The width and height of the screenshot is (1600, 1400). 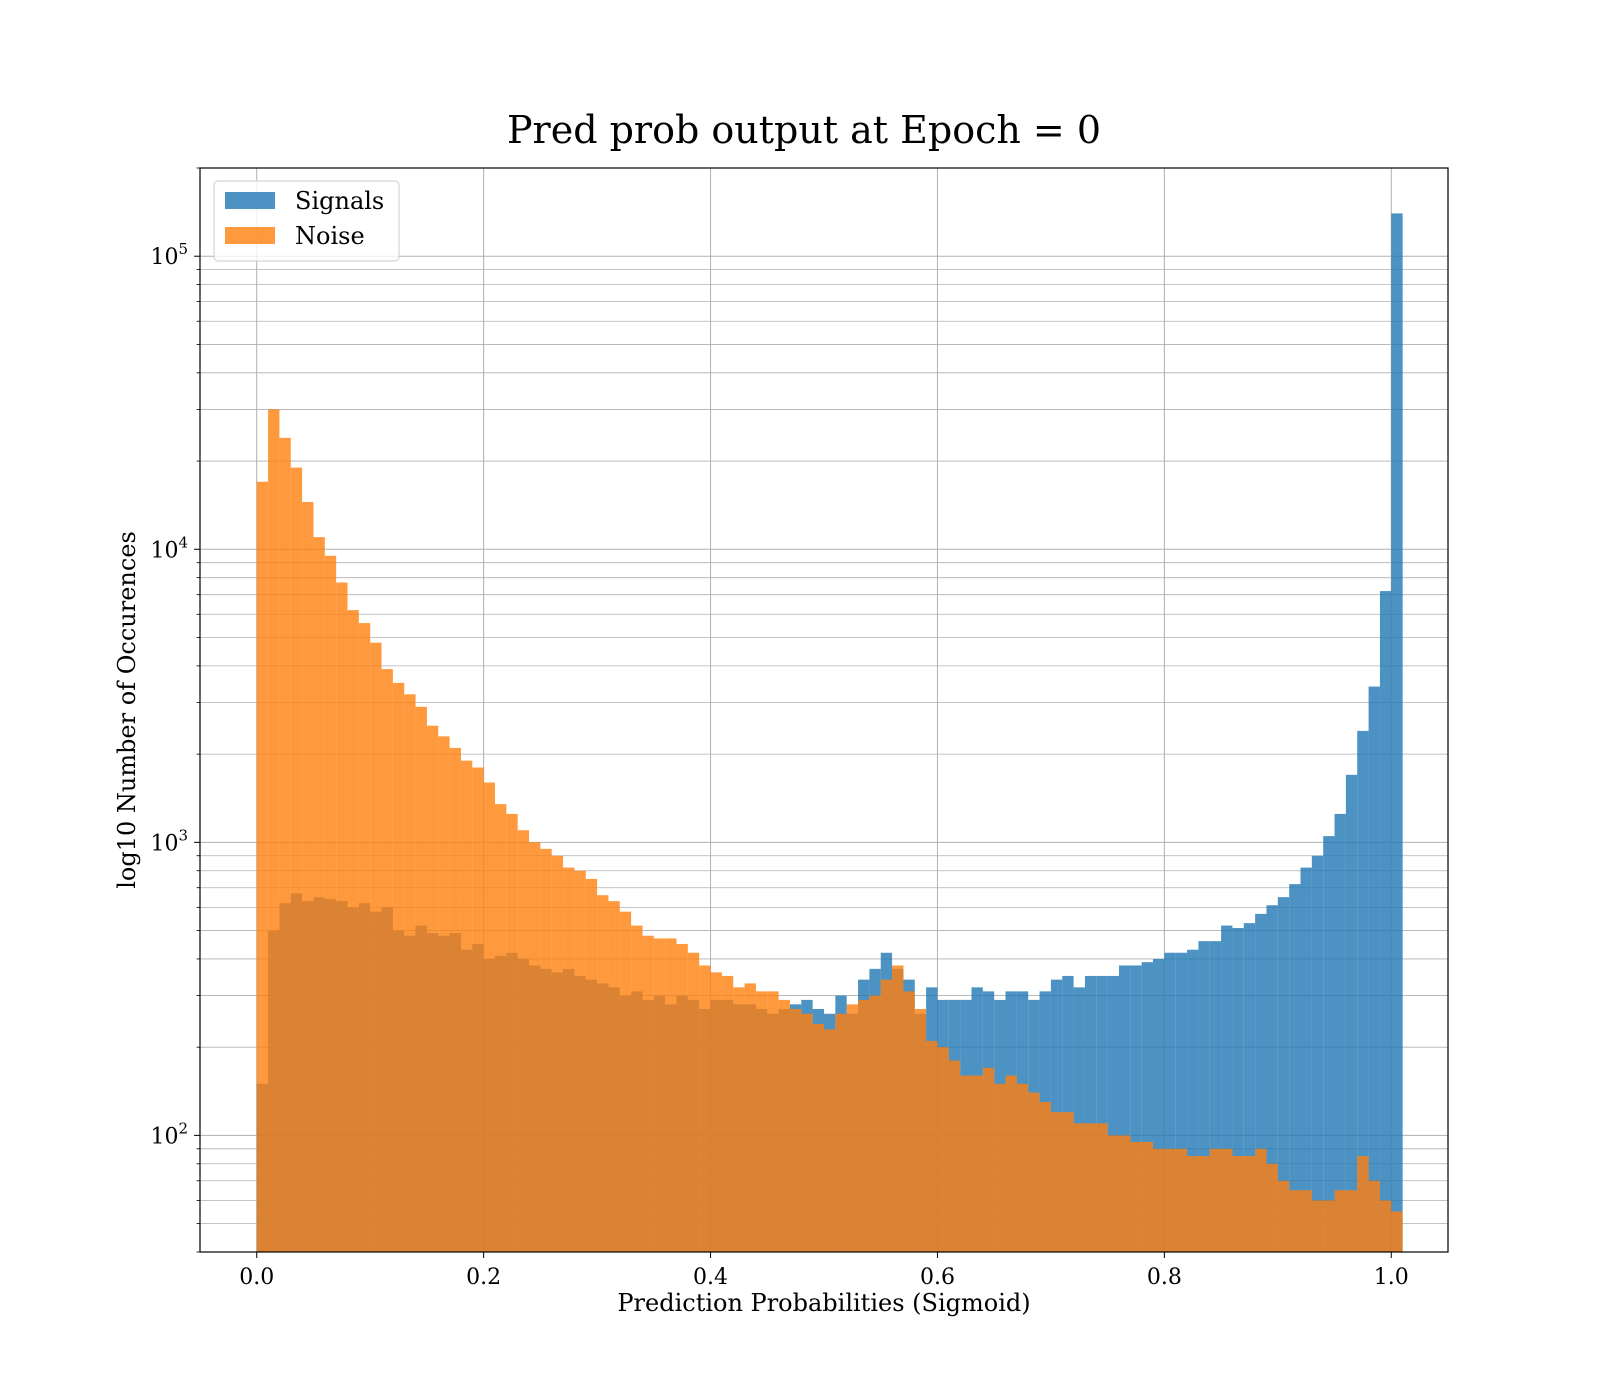 What do you see at coordinates (306, 221) in the screenshot?
I see `legend: Signals Noise` at bounding box center [306, 221].